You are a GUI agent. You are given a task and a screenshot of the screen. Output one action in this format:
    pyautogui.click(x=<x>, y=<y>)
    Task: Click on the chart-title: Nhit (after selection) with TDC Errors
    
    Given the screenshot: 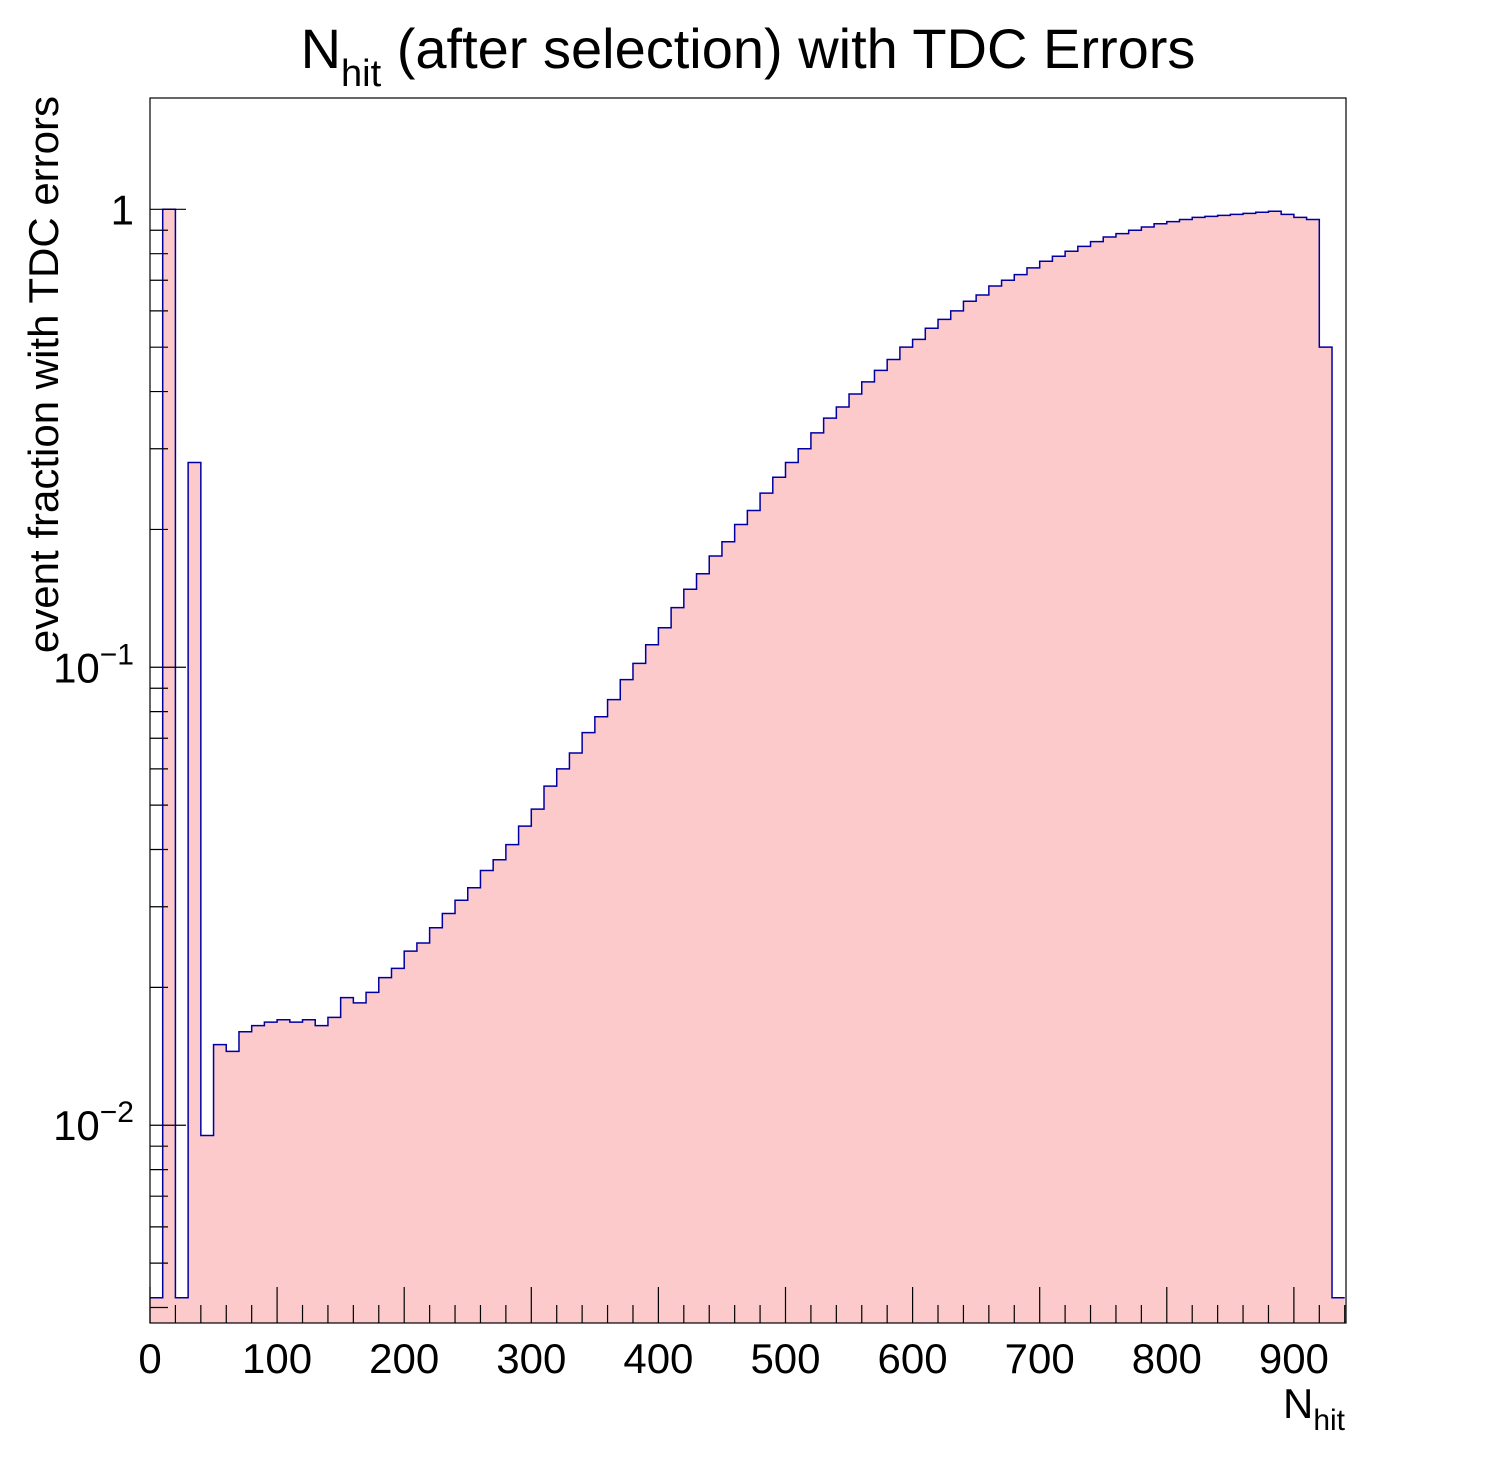 What is the action you would take?
    pyautogui.click(x=748, y=56)
    